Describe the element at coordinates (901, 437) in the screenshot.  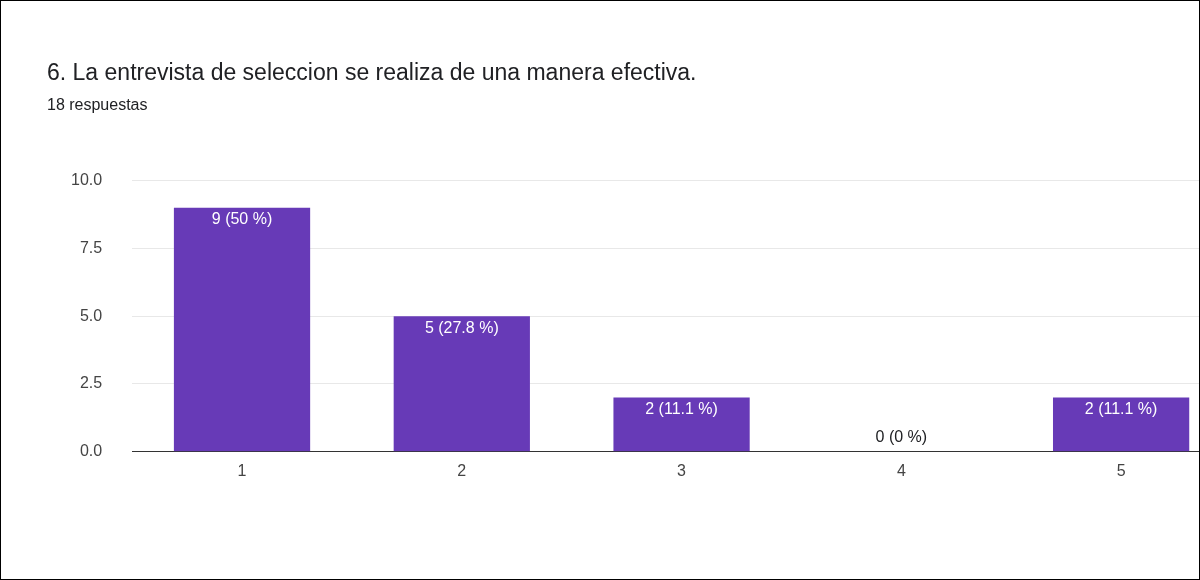
I see `data-label: 0 (0 %)` at that location.